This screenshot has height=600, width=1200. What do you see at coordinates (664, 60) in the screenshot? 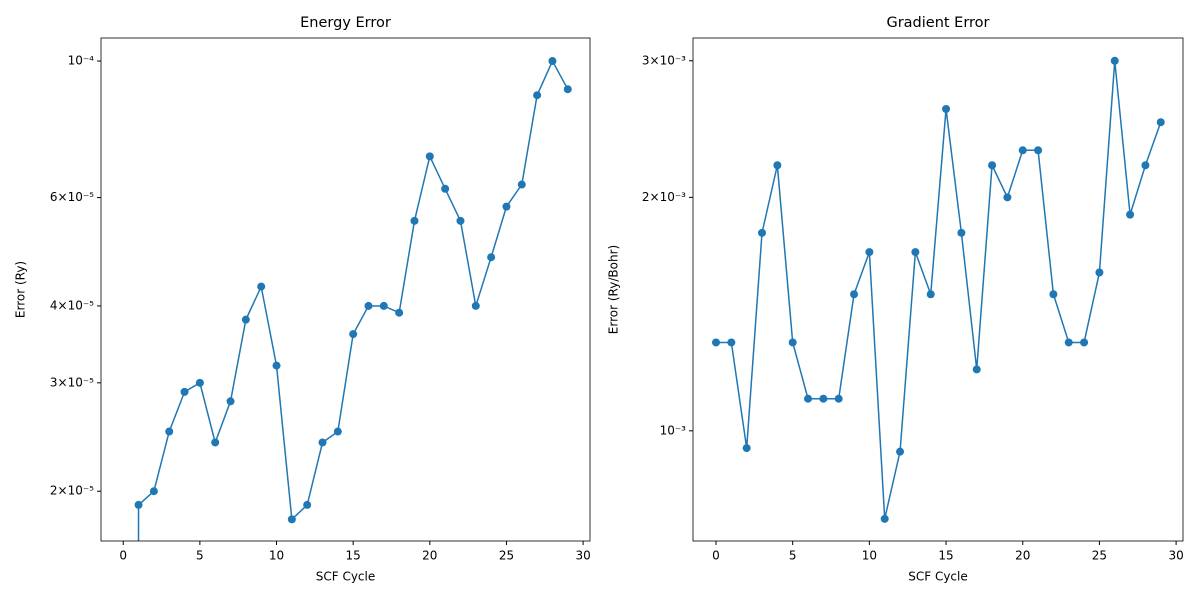
I see `y-tick-label: 3×10⁻³` at bounding box center [664, 60].